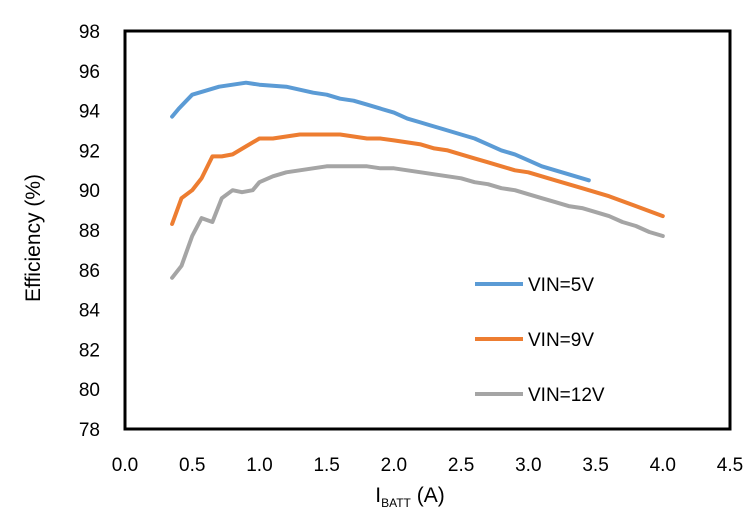 The image size is (754, 517). Describe the element at coordinates (428, 495) in the screenshot. I see `x-axis-title-unit: (A)` at that location.